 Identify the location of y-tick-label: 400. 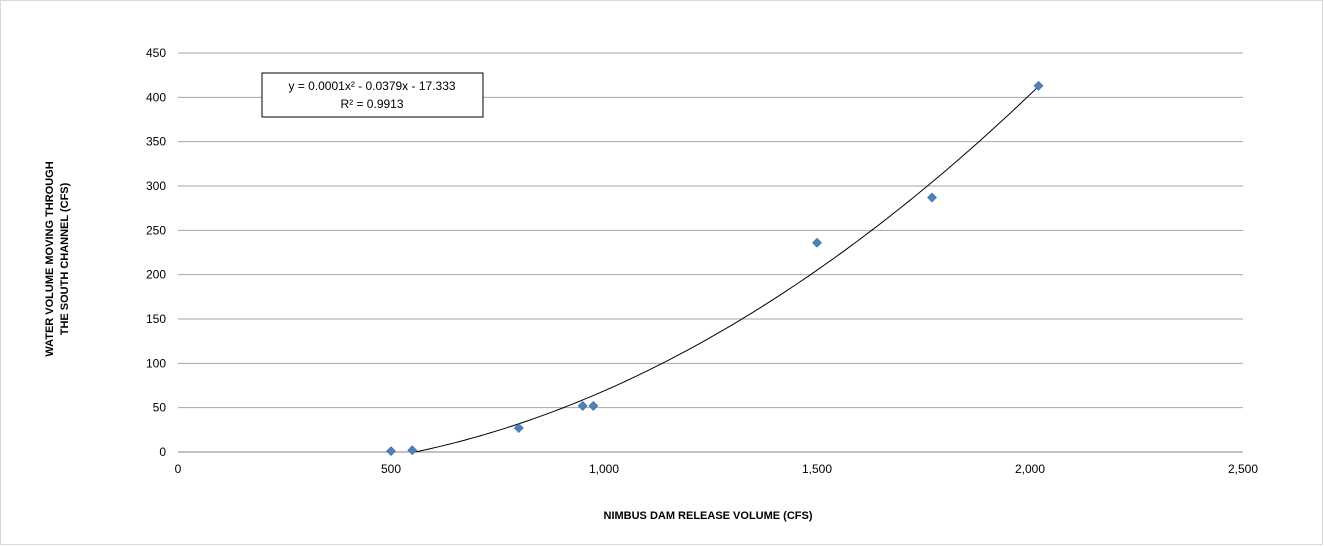
(156, 97).